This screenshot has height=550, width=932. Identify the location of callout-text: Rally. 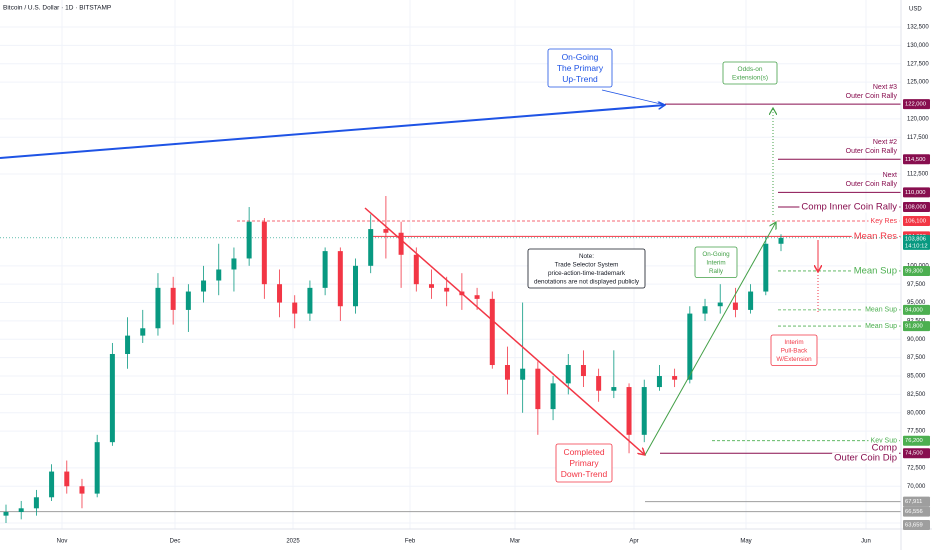
(716, 271).